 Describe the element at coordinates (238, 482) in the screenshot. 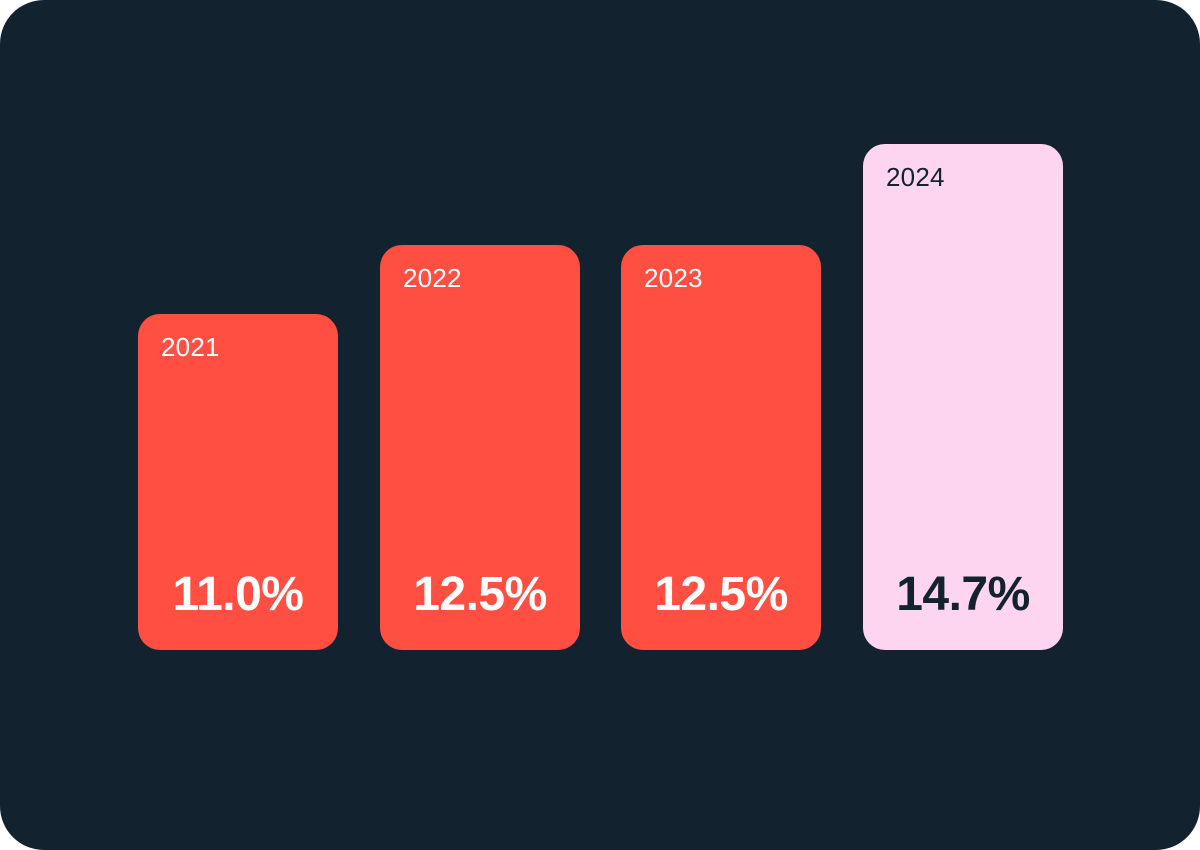

I see `bar-2021: 2021 11.0%` at that location.